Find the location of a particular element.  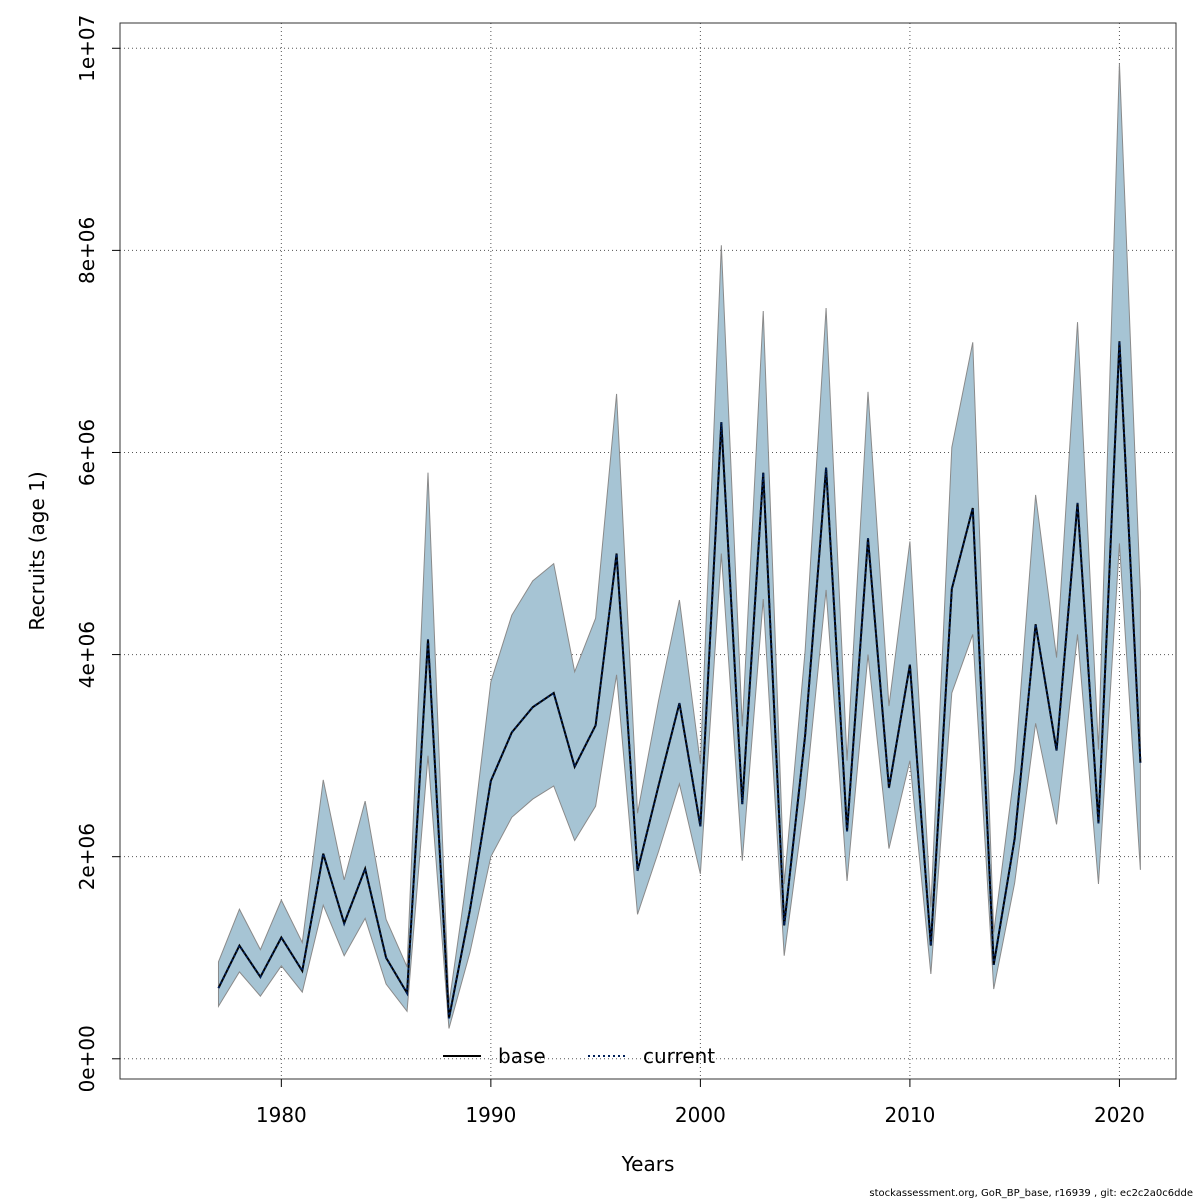

y-tick-label: 4e+06 is located at coordinates (87, 654).